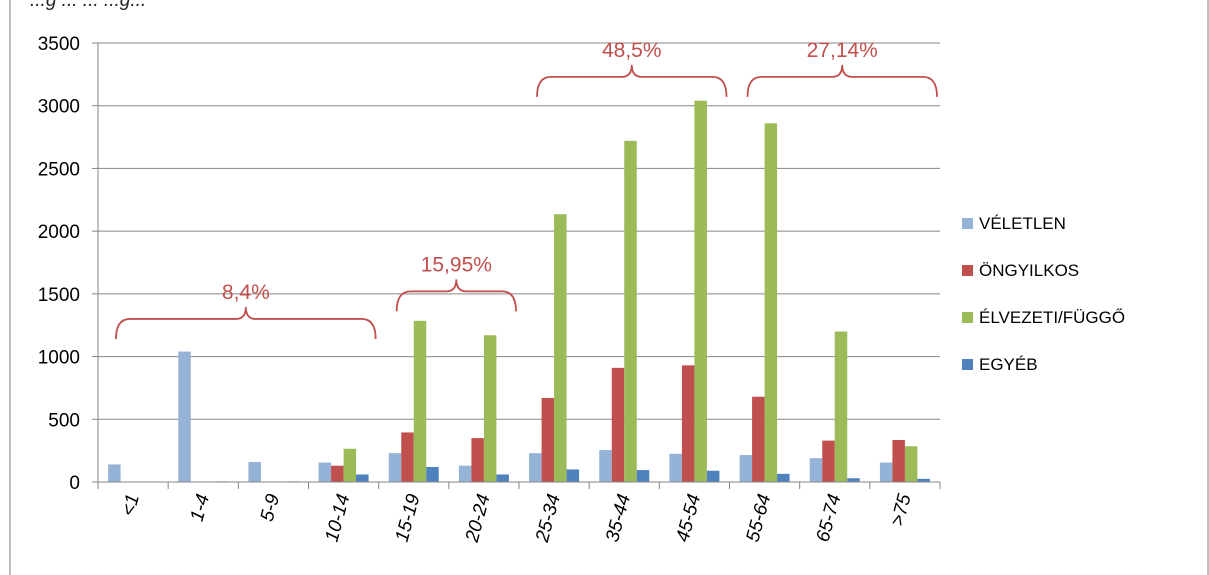  What do you see at coordinates (632, 50) in the screenshot?
I see `annotation-label: 48,5%` at bounding box center [632, 50].